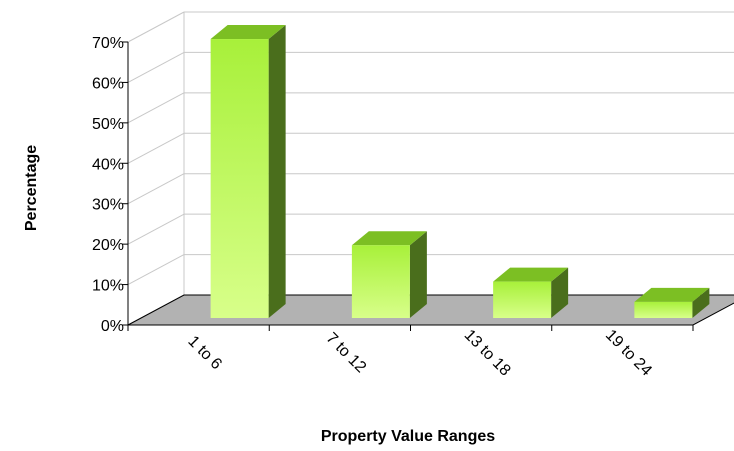  Describe the element at coordinates (108, 185) in the screenshot. I see `y-axis-labels: 0% 10% 20% 30% 40% 50% 60% 70%` at that location.